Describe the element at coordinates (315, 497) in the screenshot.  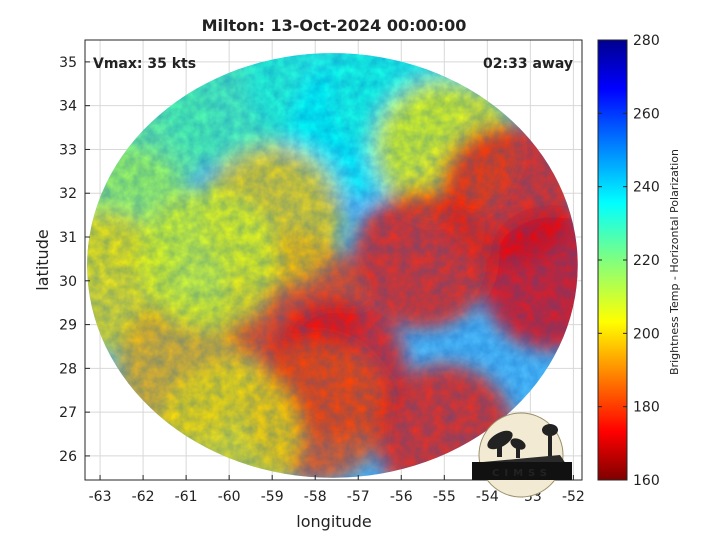
I see `x-tick-label: -58` at that location.